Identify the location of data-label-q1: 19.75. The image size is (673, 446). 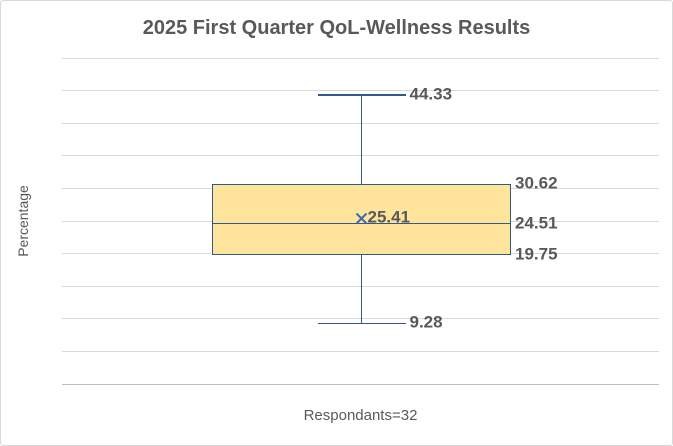
(536, 254).